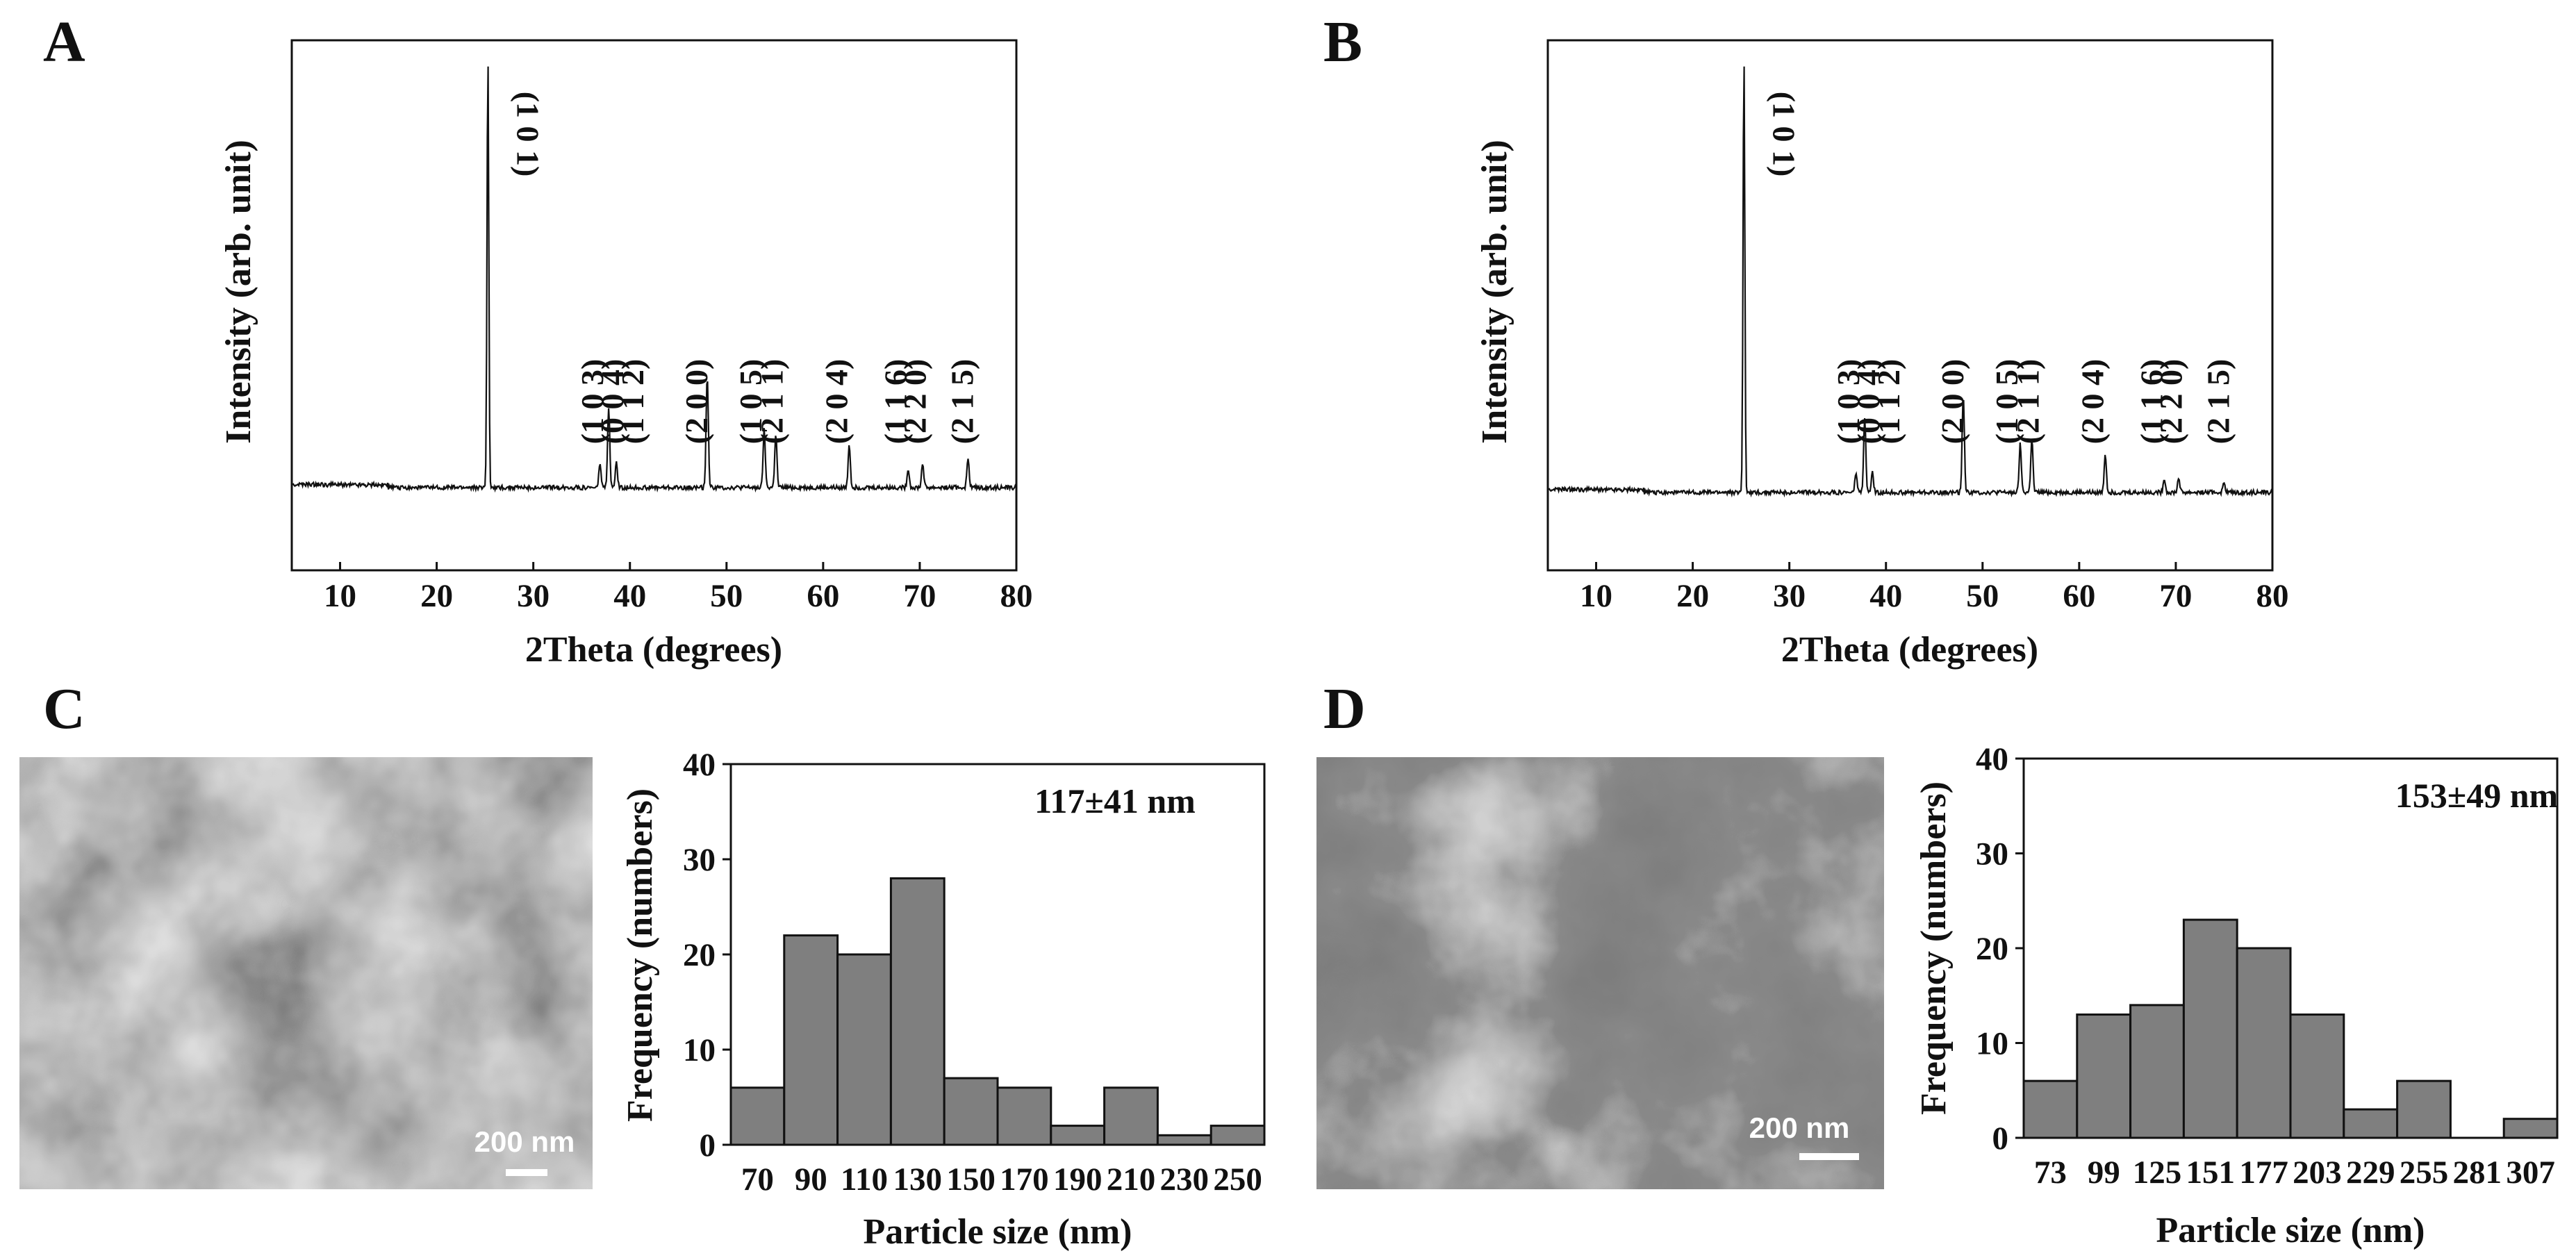  What do you see at coordinates (1237, 1180) in the screenshot?
I see `x-tick-label: 250` at bounding box center [1237, 1180].